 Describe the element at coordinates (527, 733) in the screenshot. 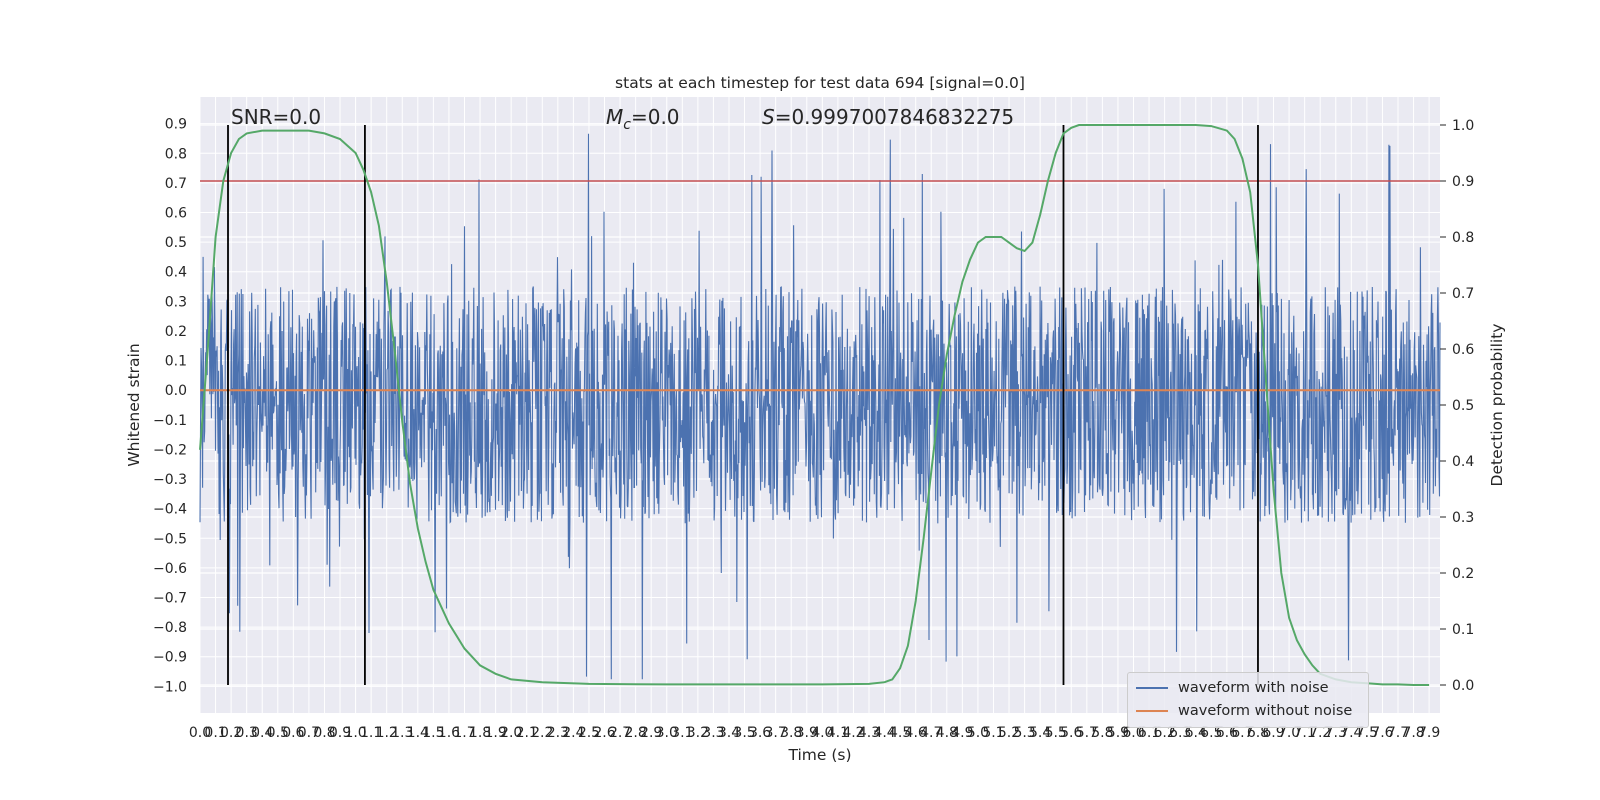

I see `x-tick-label: 2.1` at that location.